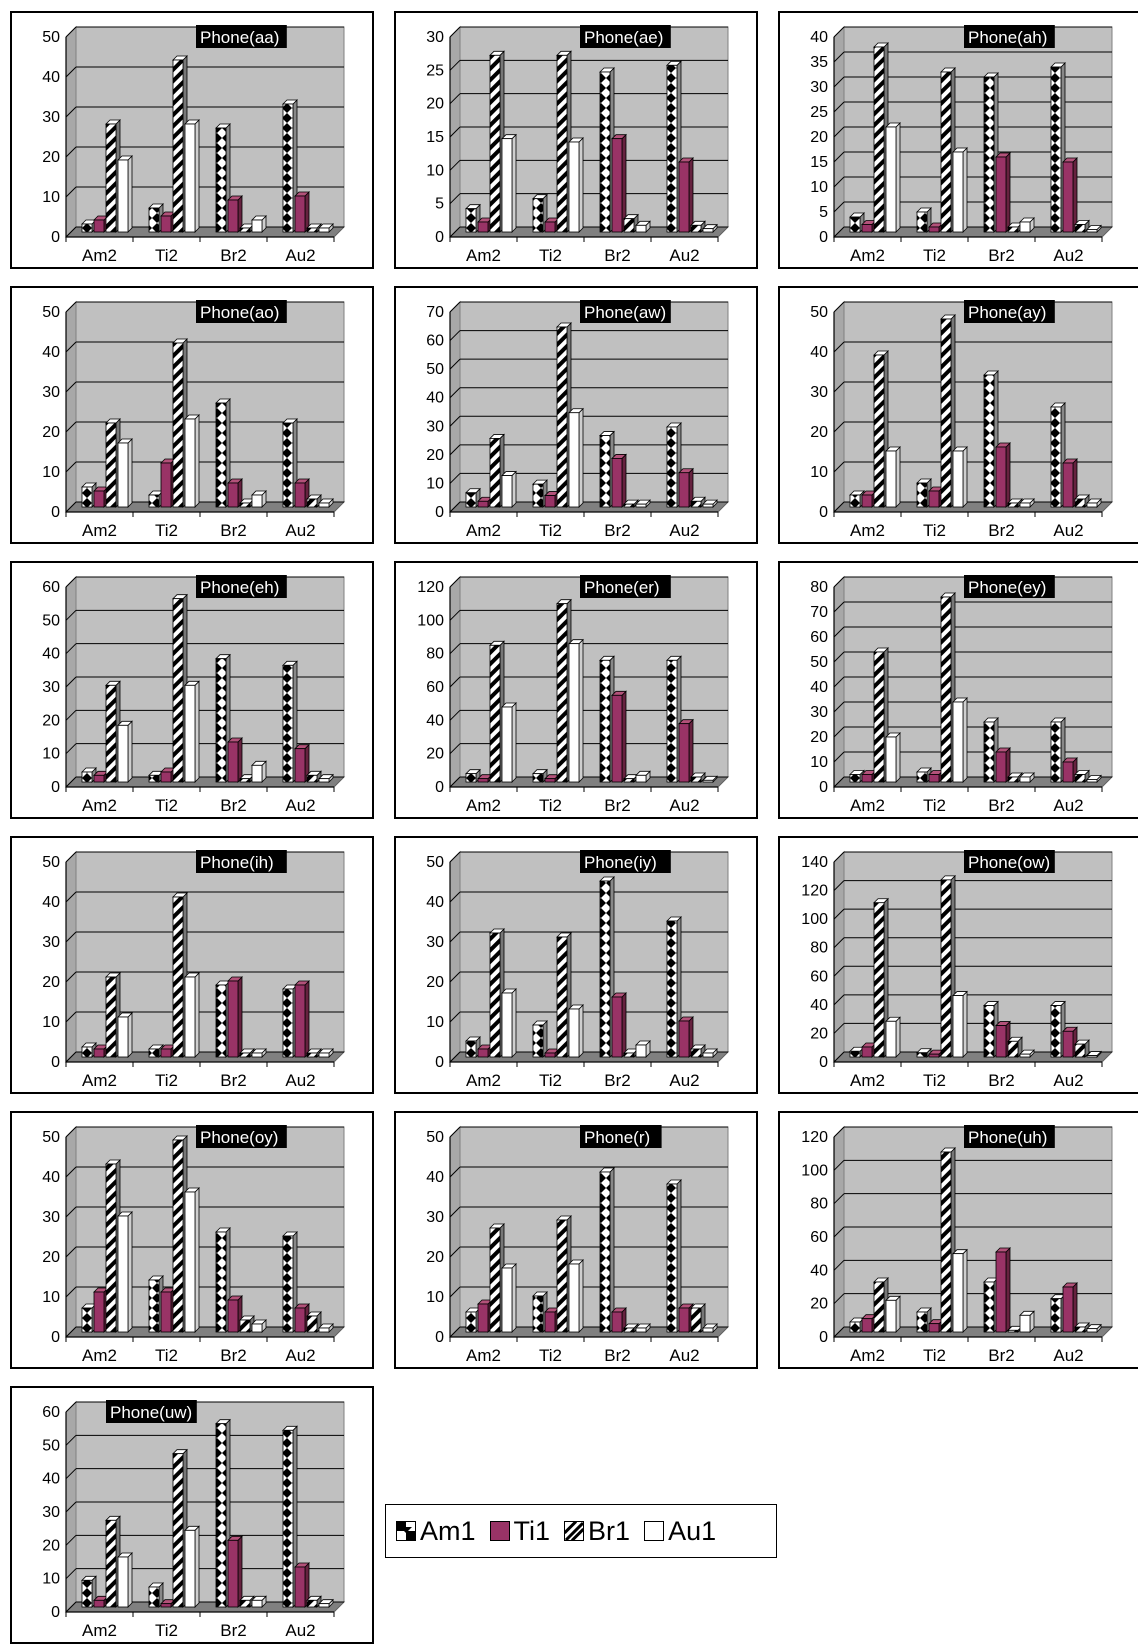 This screenshot has width=1138, height=1644. I want to click on chart-panel: 0 10 20 30 40 50 Am2 Ti2 Br2 Au2 Phone(aa), so click(192, 140).